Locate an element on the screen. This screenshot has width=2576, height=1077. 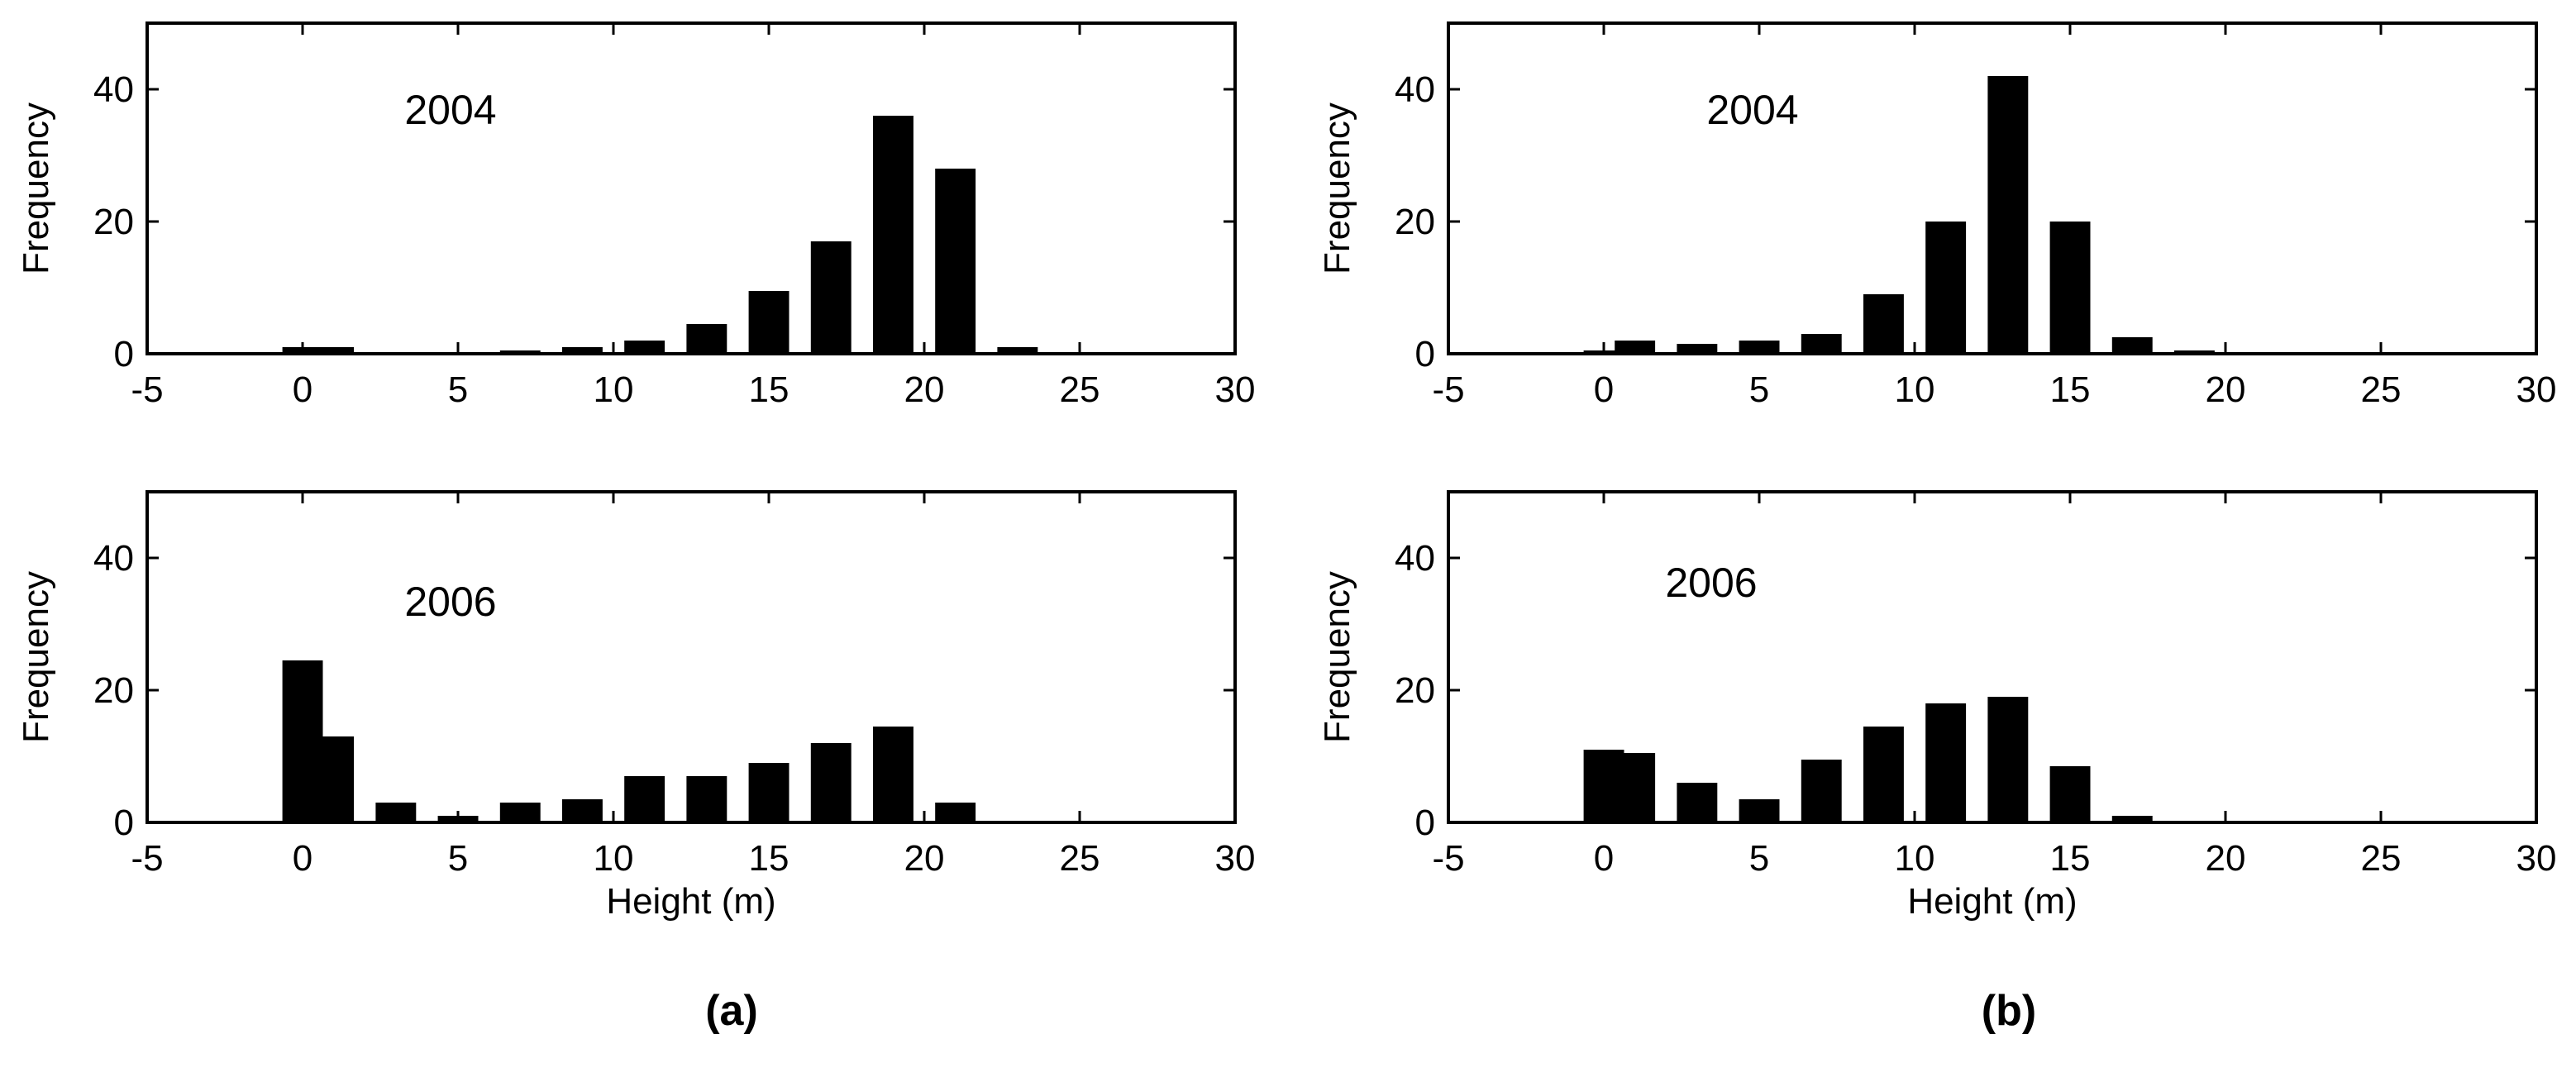
panel-label-a: (a) is located at coordinates (731, 1011).